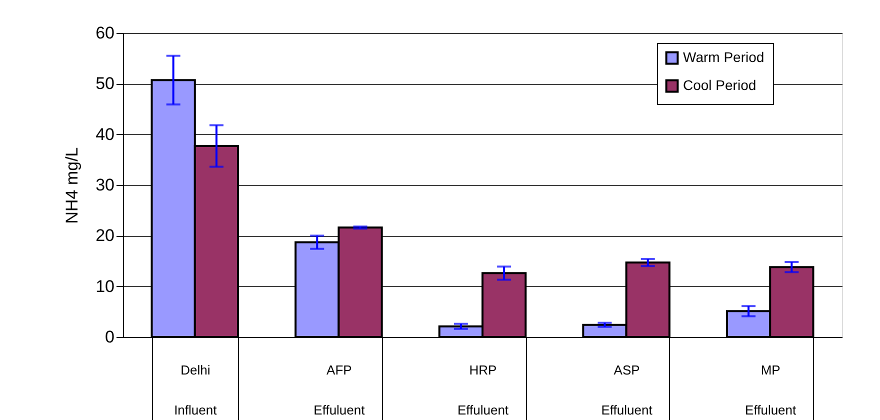  What do you see at coordinates (483, 390) in the screenshot?
I see `category-label: HRP Effuluent` at bounding box center [483, 390].